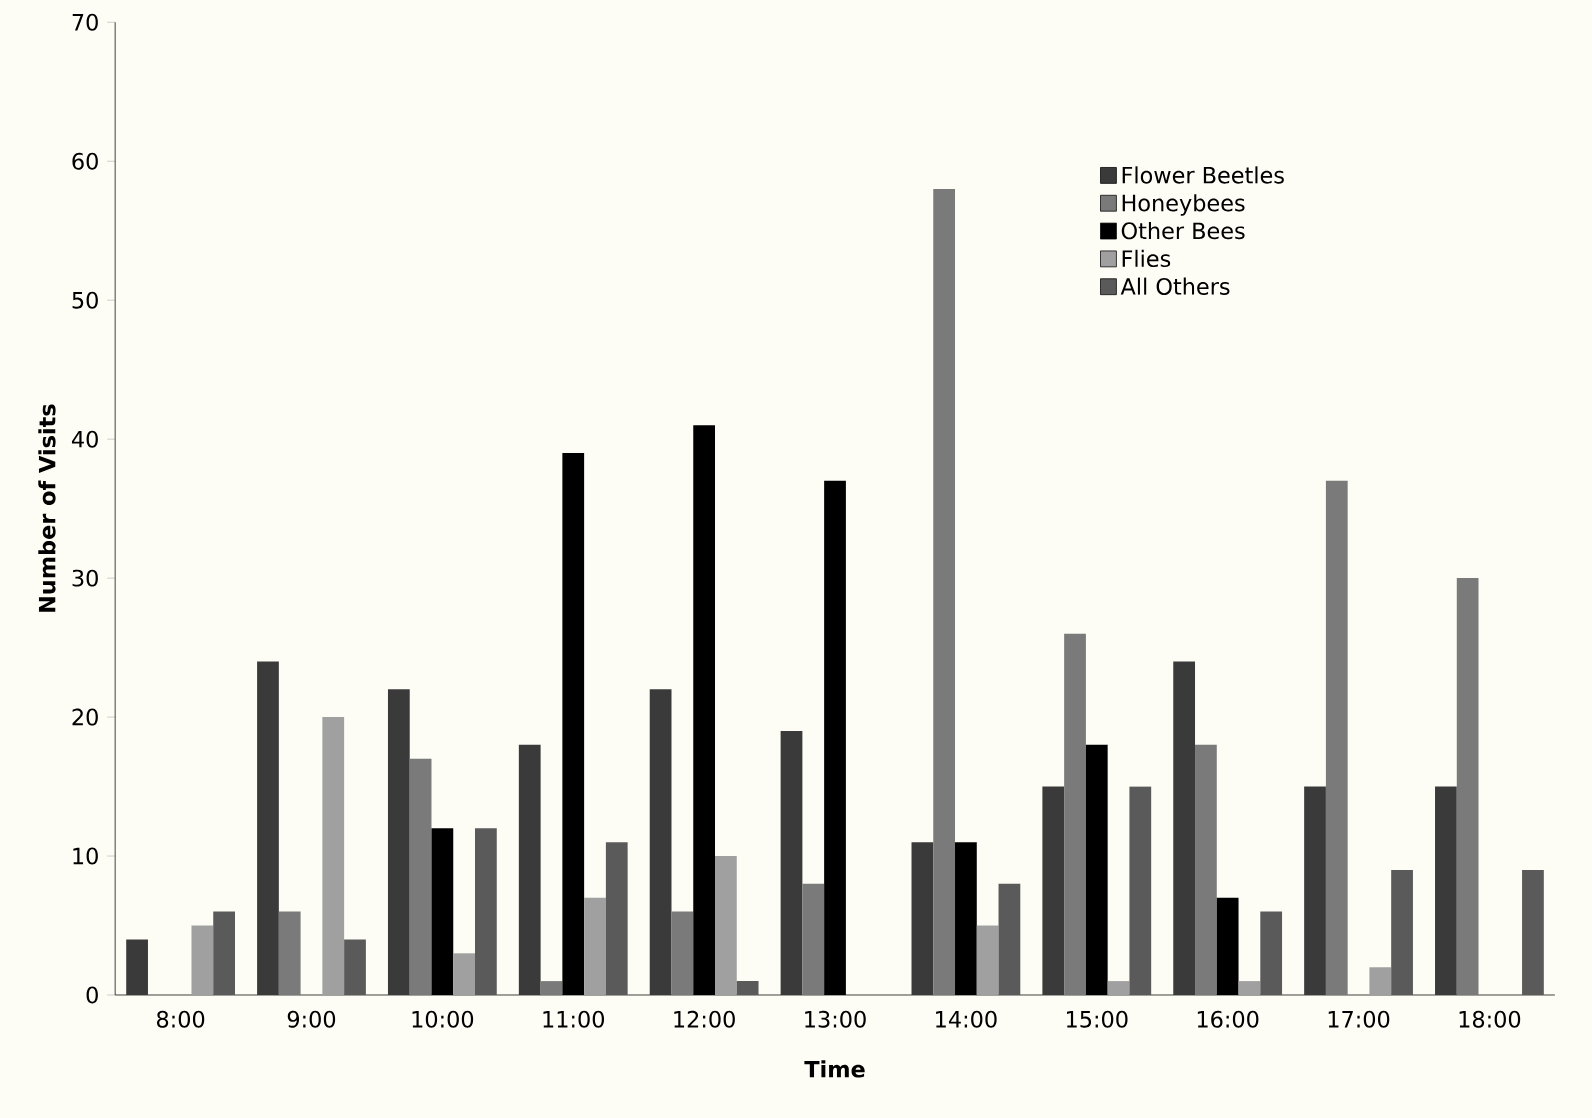 This screenshot has width=1592, height=1118. Describe the element at coordinates (1175, 286) in the screenshot. I see `legend-label: All Others` at that location.